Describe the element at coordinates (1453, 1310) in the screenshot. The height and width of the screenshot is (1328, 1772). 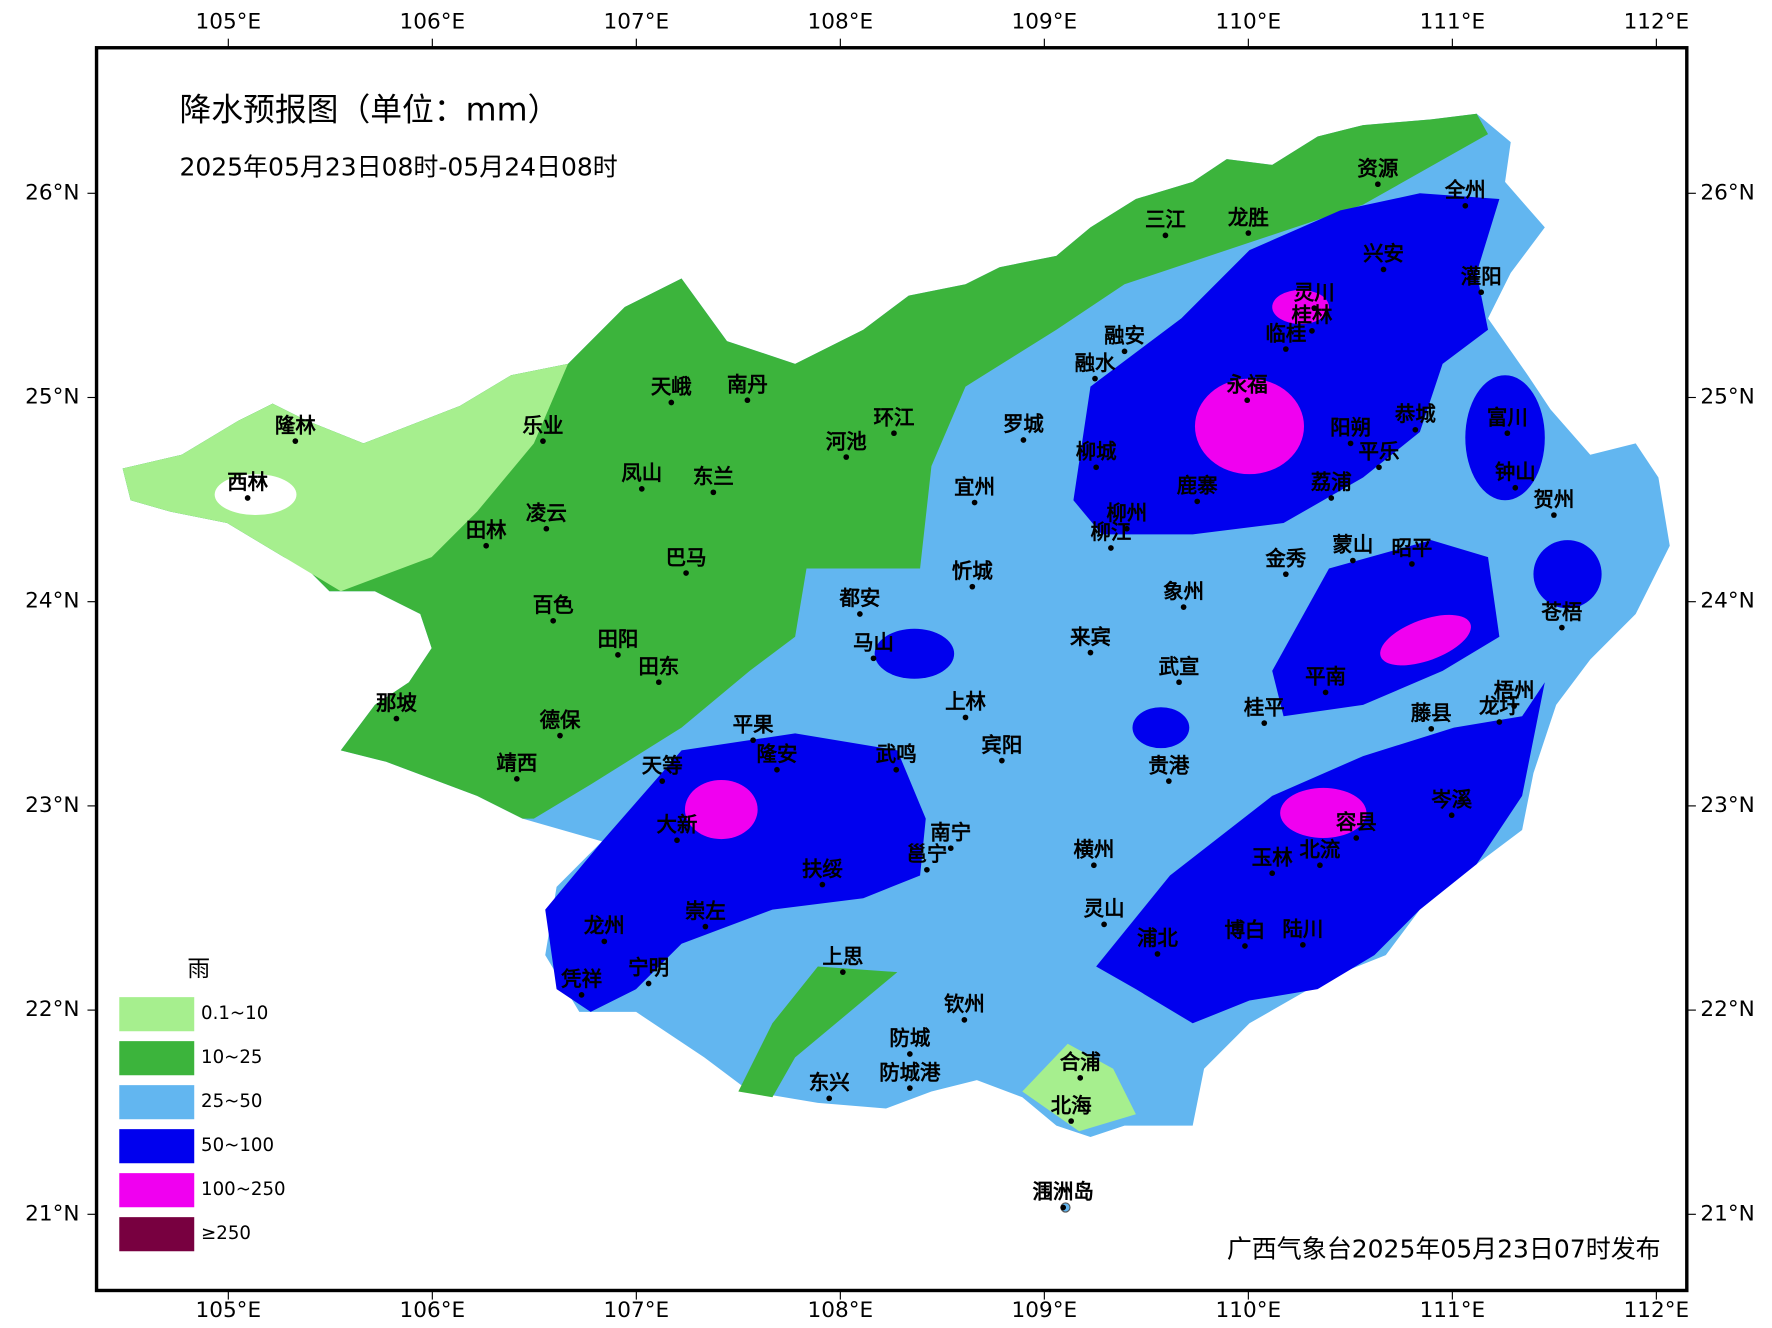
I see `lon-label: 111°E` at that location.